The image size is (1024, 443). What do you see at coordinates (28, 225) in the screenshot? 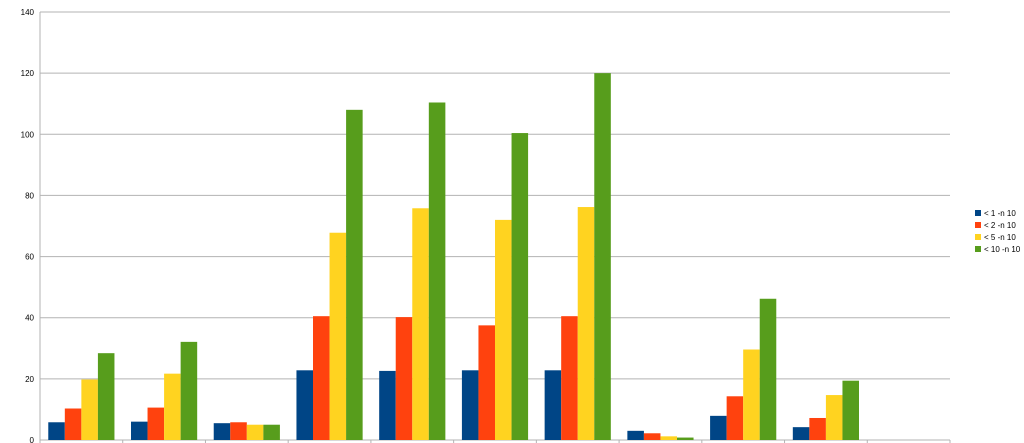
I see `y-axis-ticks: 0 20 40 60 80 100 120 140` at bounding box center [28, 225].